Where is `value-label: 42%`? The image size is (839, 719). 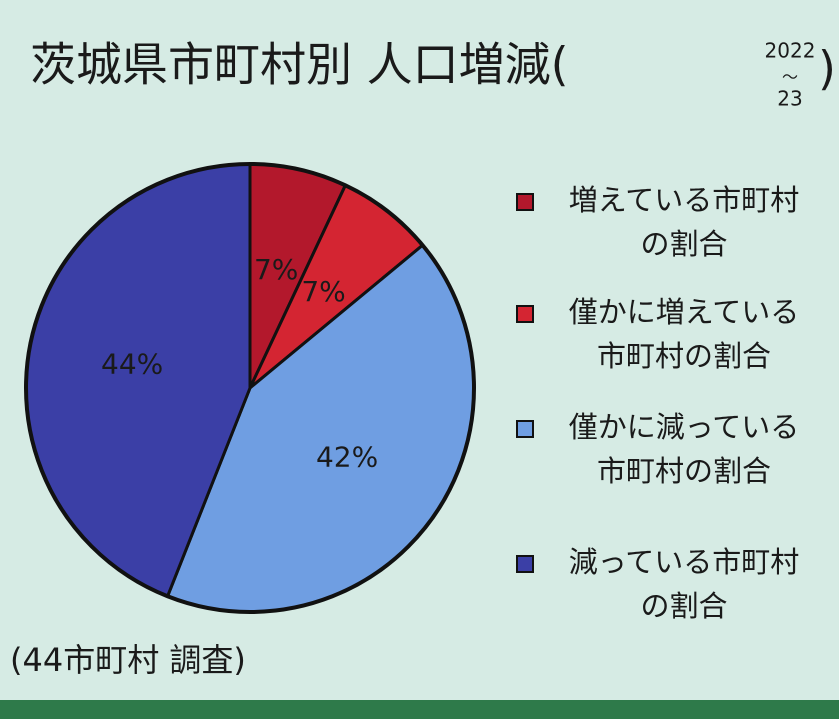 value-label: 42% is located at coordinates (347, 457).